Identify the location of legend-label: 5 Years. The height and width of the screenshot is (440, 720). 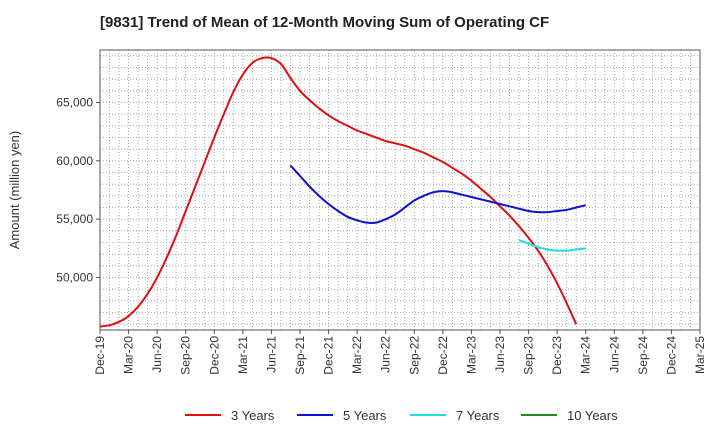
(365, 415).